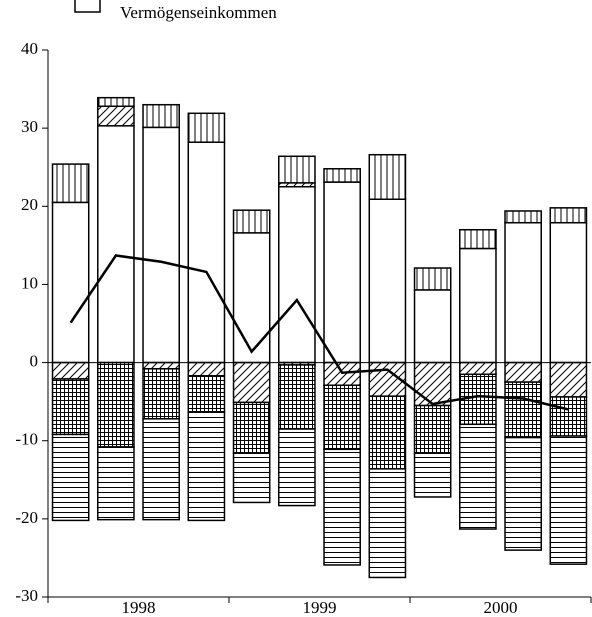 Image resolution: width=592 pixels, height=617 pixels. What do you see at coordinates (87, 6) in the screenshot?
I see `legend-swatch` at bounding box center [87, 6].